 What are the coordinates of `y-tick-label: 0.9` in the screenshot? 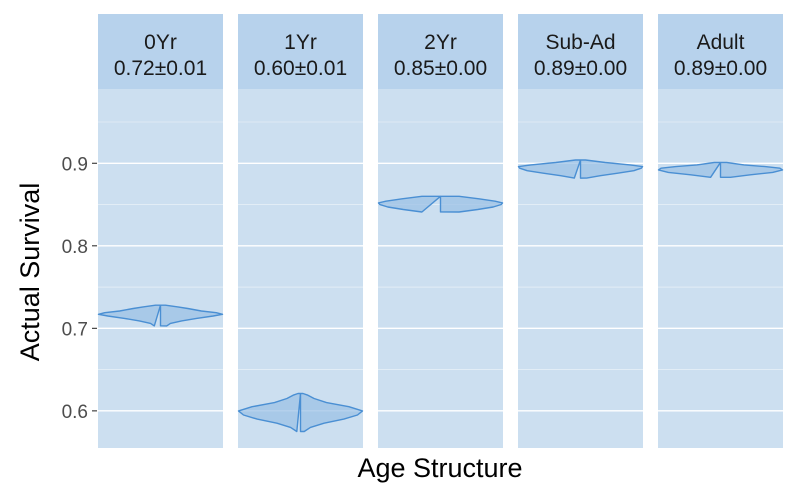 It's located at (75, 164).